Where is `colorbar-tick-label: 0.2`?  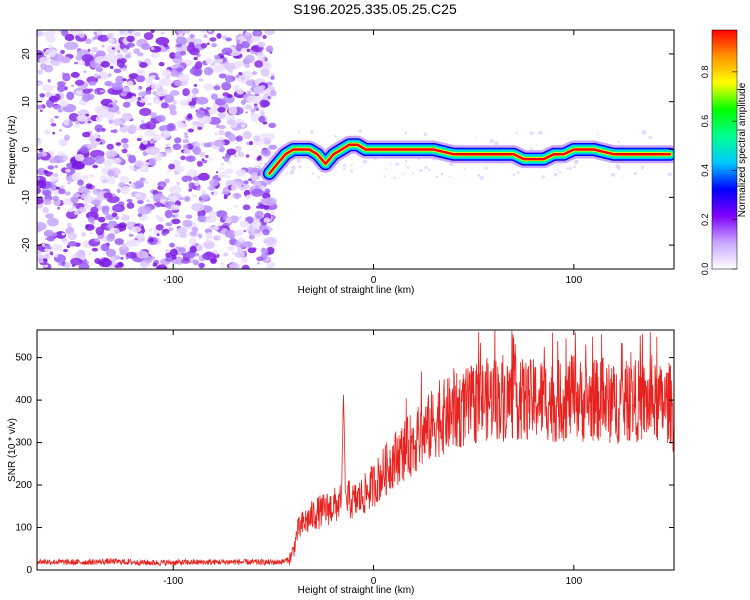
colorbar-tick-label: 0.2 is located at coordinates (705, 219).